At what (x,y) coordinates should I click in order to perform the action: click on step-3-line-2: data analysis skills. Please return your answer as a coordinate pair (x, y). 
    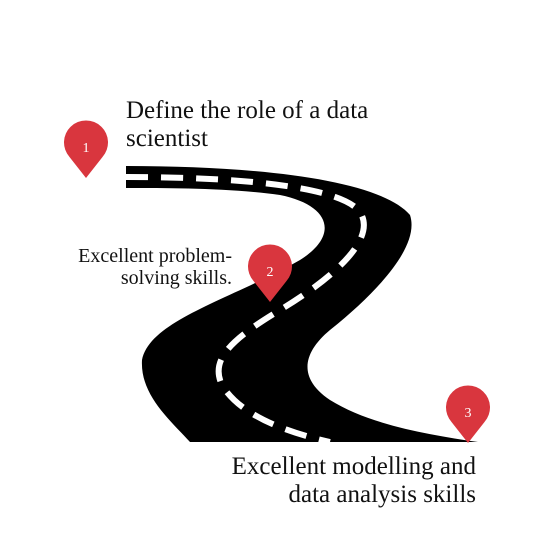
    Looking at the image, I should click on (382, 494).